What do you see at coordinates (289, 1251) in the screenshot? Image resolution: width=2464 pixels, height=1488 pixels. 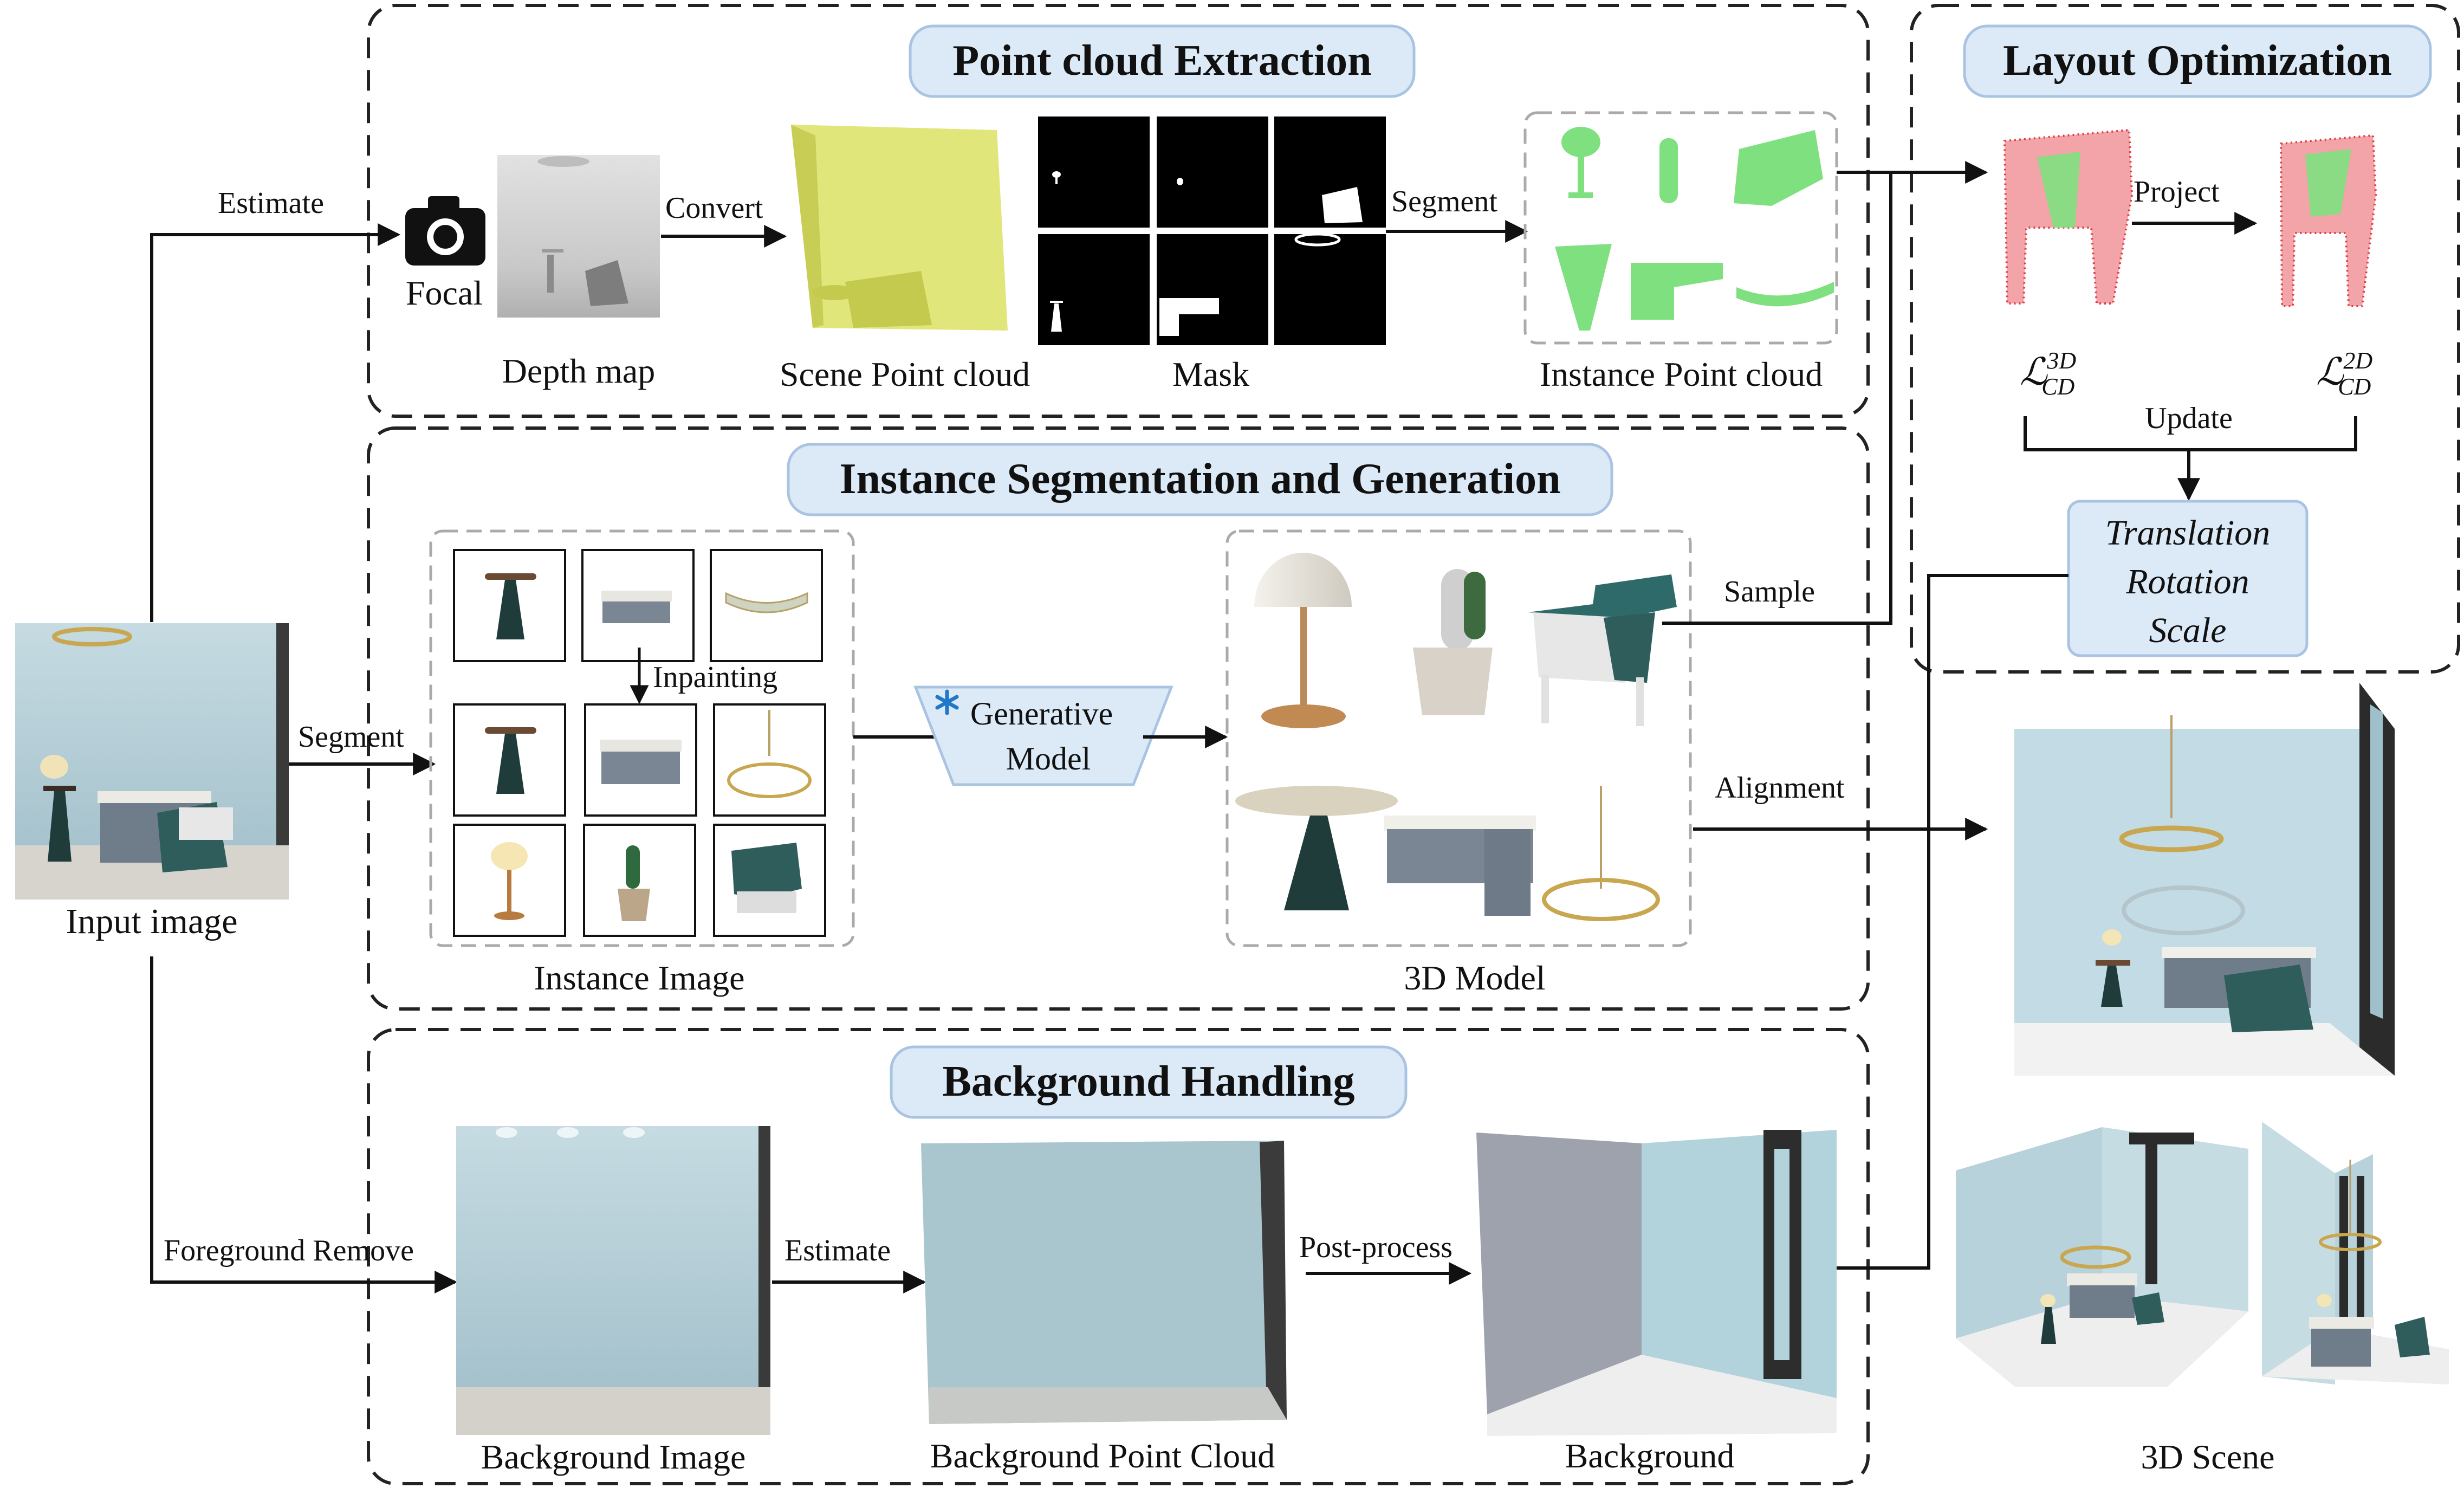 I see `foreground-remove-label: Foreground Remove` at bounding box center [289, 1251].